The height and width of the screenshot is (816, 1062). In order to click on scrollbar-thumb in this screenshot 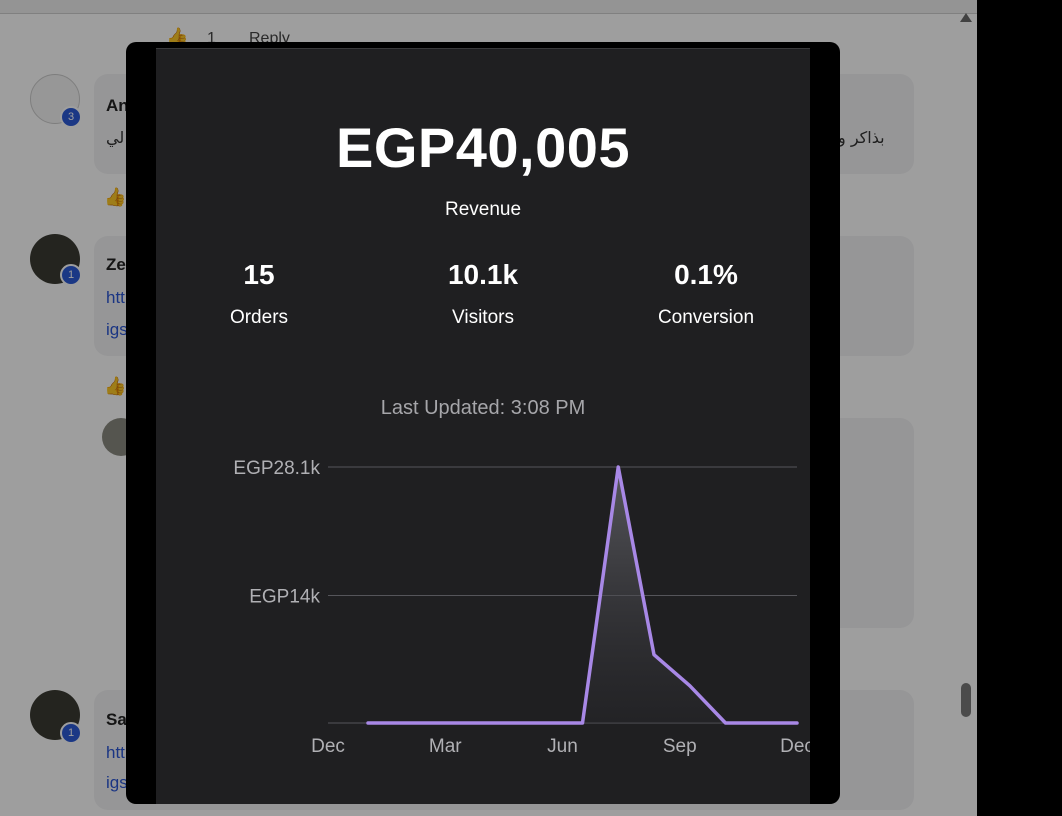, I will do `click(966, 700)`.